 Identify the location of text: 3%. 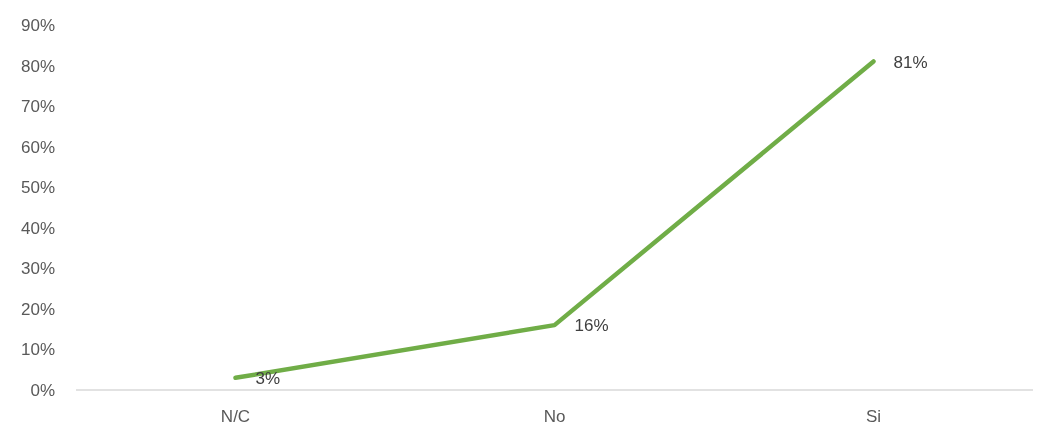
(268, 378).